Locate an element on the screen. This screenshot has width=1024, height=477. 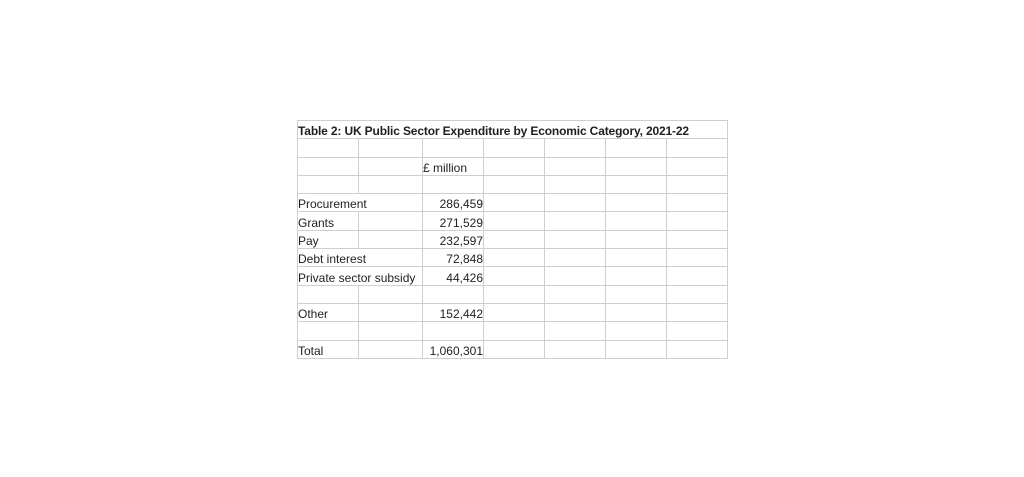
table-row: Procurement 286,459 is located at coordinates (513, 203).